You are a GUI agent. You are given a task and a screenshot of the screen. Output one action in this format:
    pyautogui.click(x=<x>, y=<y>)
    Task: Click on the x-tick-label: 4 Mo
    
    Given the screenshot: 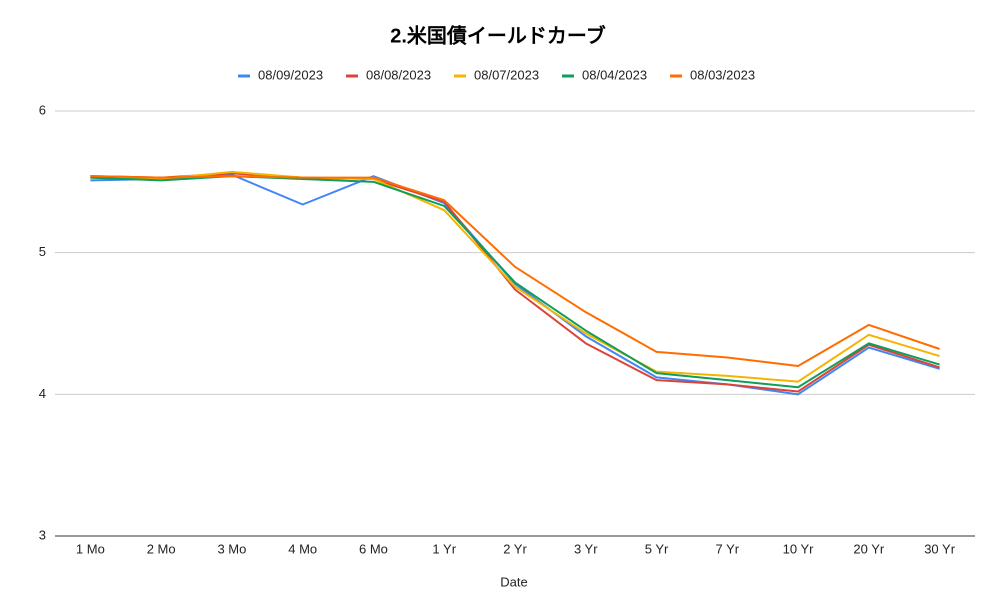 What is the action you would take?
    pyautogui.click(x=302, y=548)
    